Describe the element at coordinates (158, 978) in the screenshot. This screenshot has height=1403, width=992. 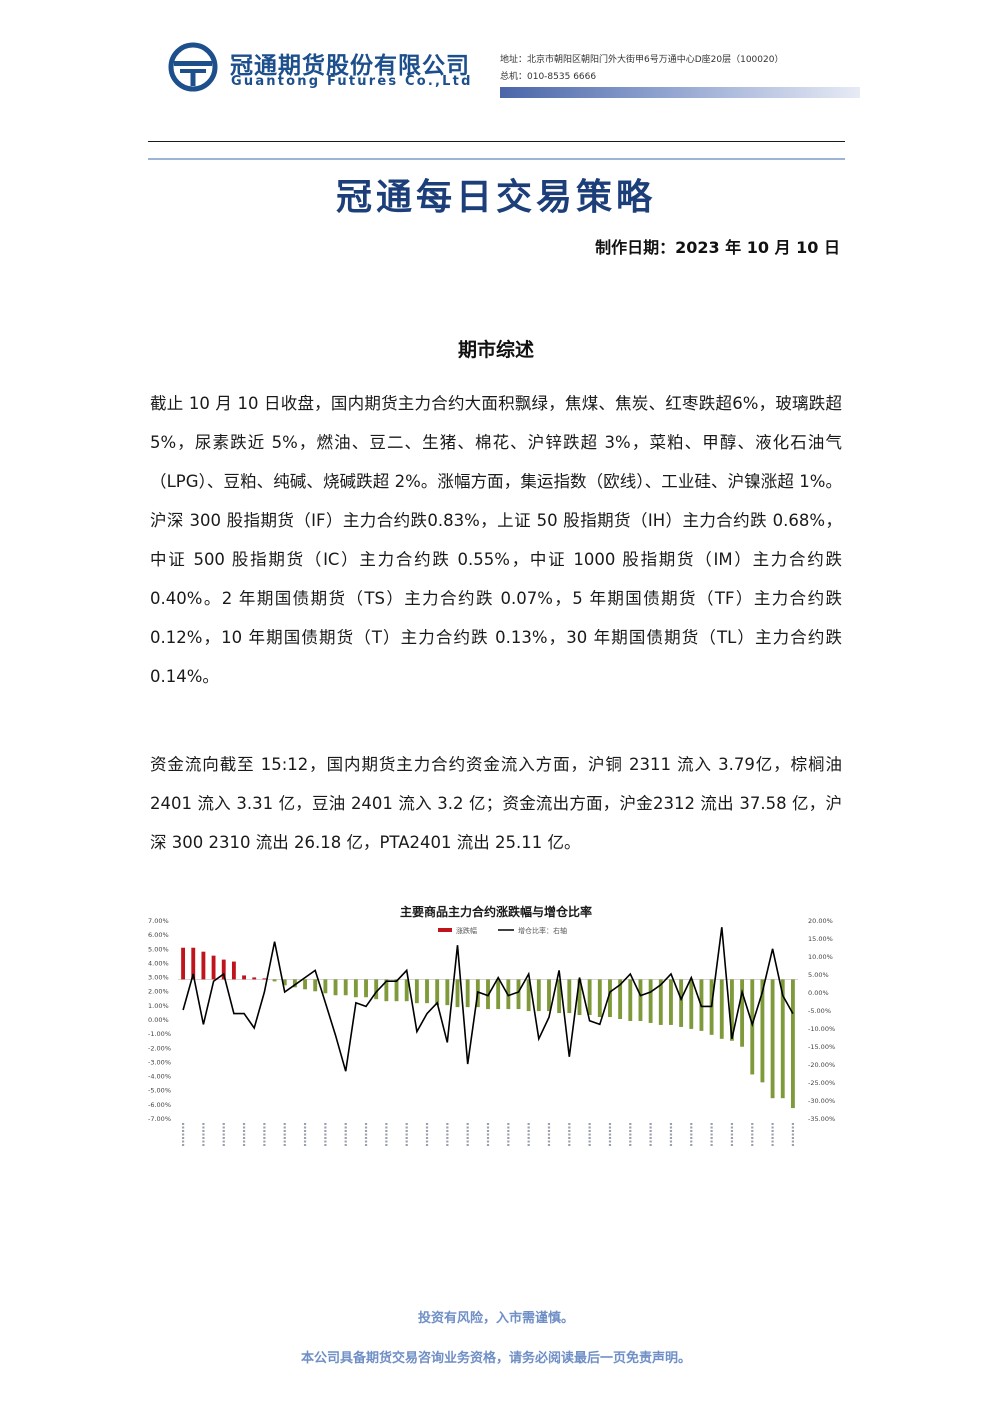
I see `y-left-tick-label: 3.00%` at that location.